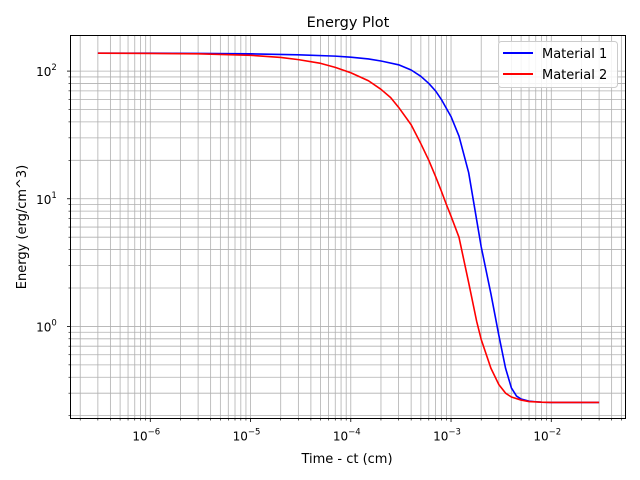  I want to click on legend-label-material-2: Material 2, so click(574, 75).